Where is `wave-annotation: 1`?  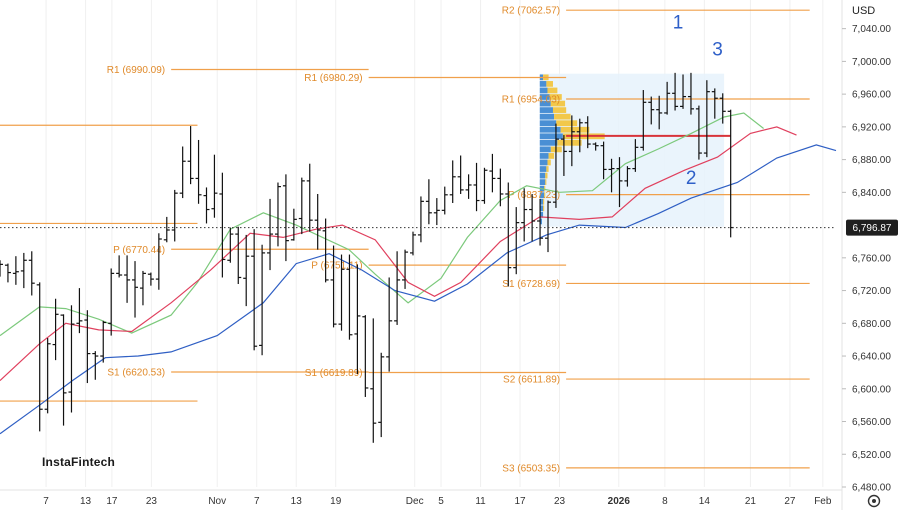
wave-annotation: 1 is located at coordinates (678, 23).